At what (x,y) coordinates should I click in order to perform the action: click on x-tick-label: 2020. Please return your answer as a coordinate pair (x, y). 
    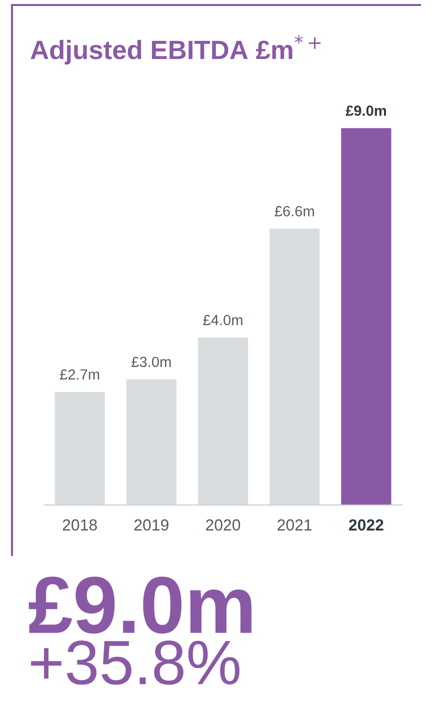
    Looking at the image, I should click on (223, 525).